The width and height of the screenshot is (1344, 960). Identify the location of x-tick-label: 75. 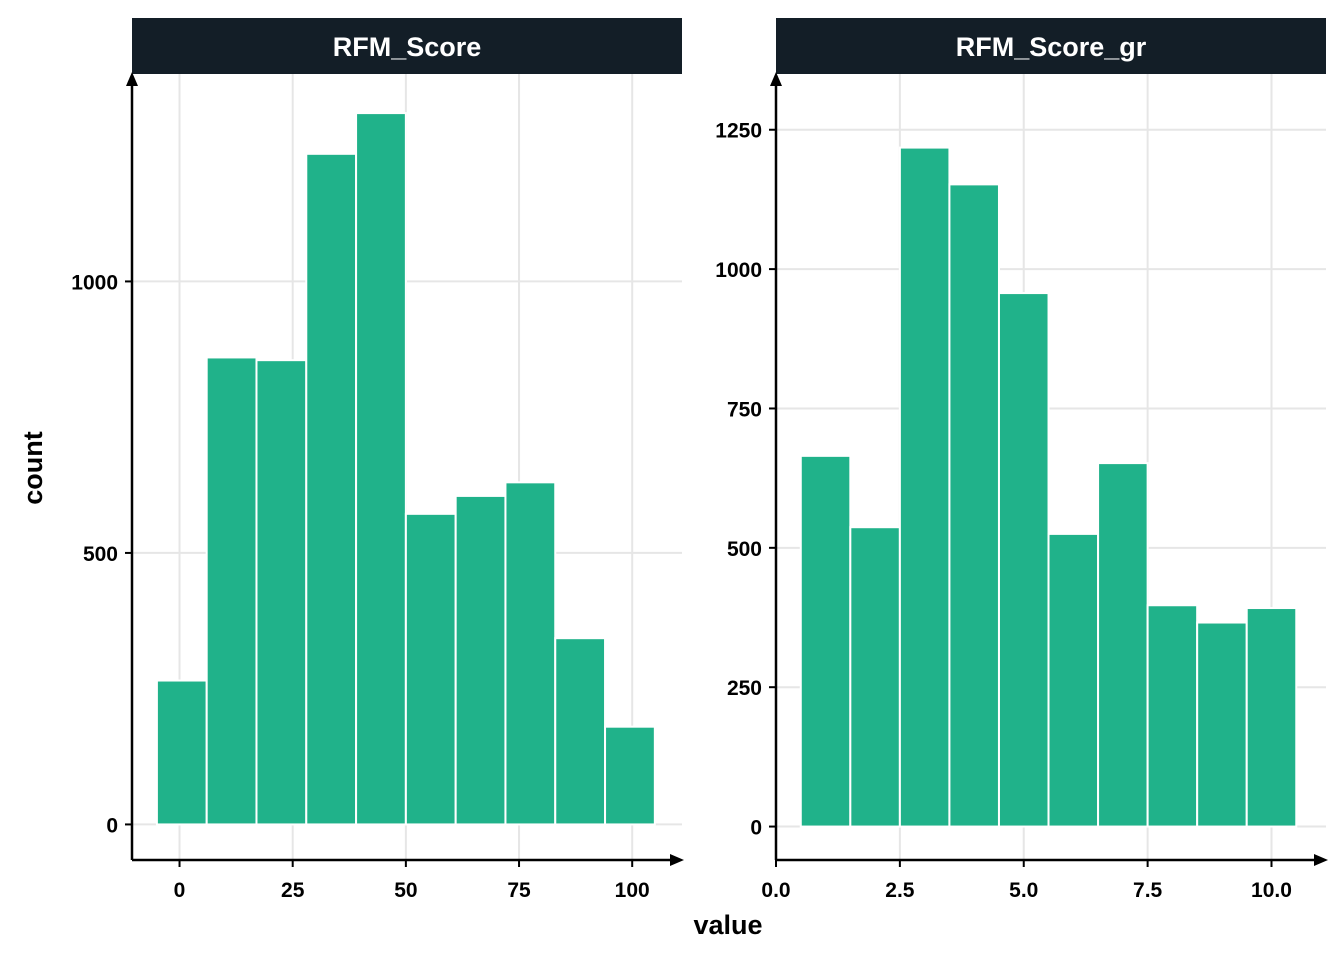
(519, 890).